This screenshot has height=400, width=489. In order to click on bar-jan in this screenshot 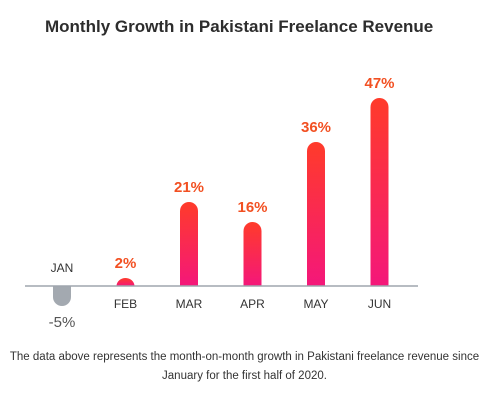, I will do `click(62, 296)`.